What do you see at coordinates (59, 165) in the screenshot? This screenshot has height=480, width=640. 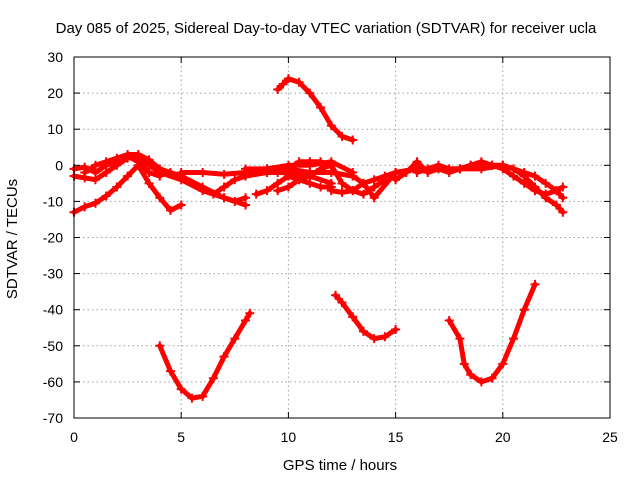 I see `y-tick-label: 0` at bounding box center [59, 165].